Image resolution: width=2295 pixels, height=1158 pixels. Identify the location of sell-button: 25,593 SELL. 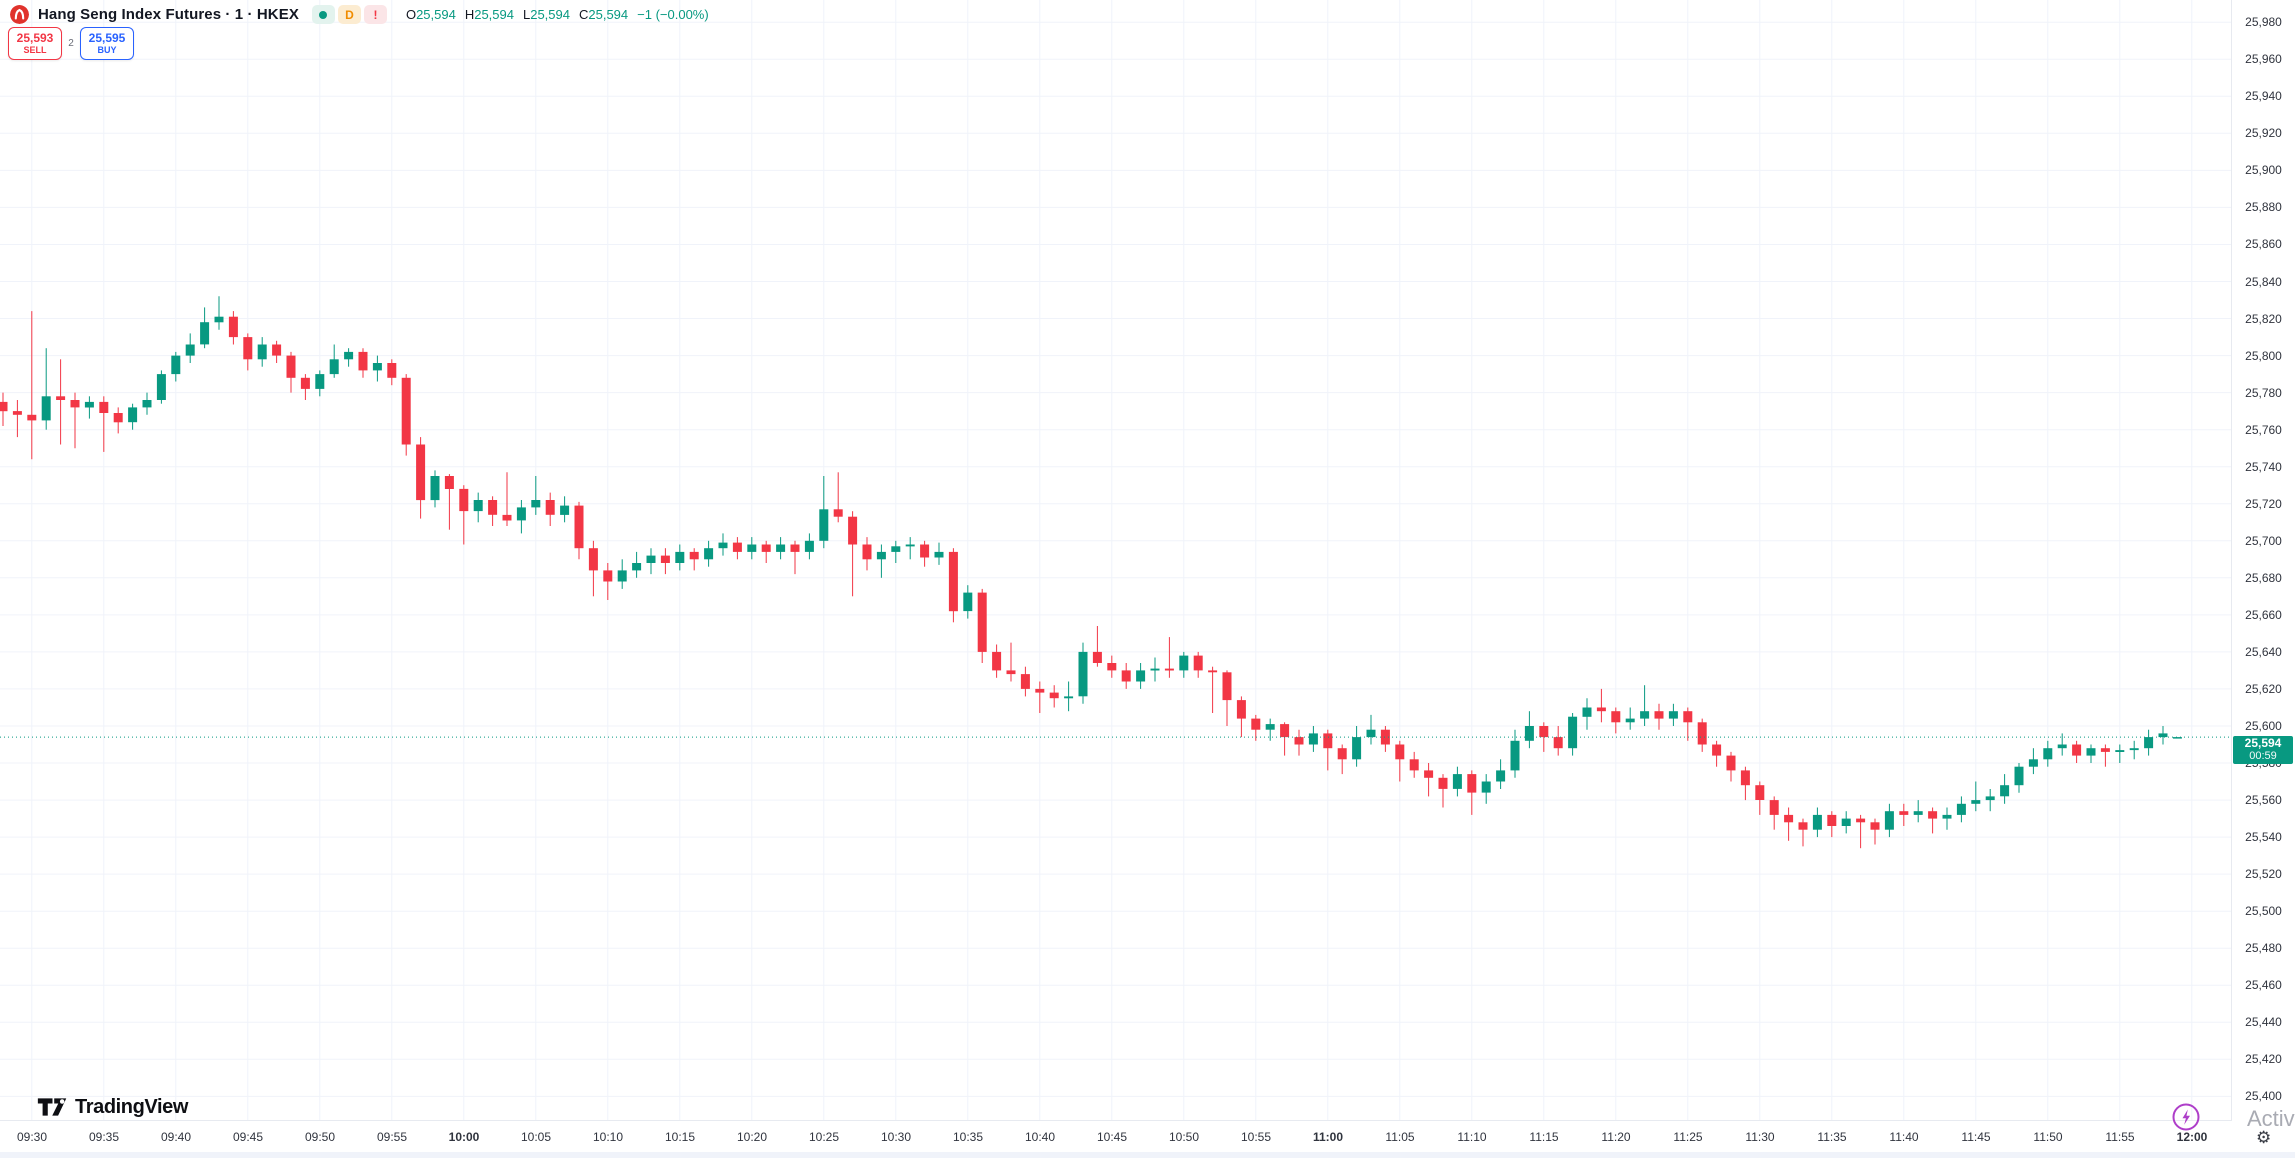
(35, 43).